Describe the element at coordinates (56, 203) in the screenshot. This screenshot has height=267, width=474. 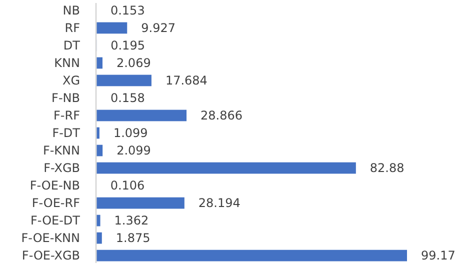
I see `y-tick-label: F-OE-RF` at that location.